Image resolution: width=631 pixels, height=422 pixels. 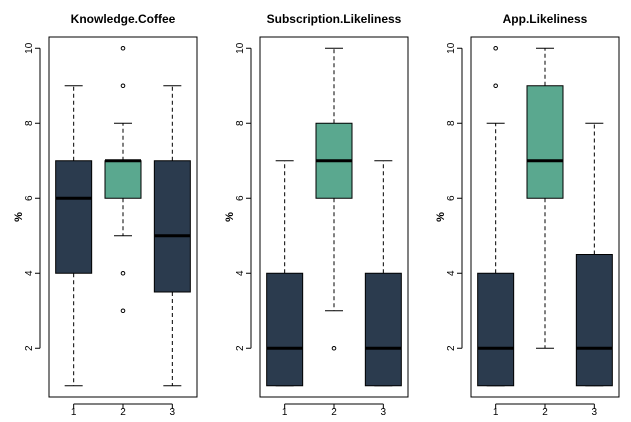 What do you see at coordinates (334, 19) in the screenshot?
I see `chart-title: Subscription.Likeliness` at bounding box center [334, 19].